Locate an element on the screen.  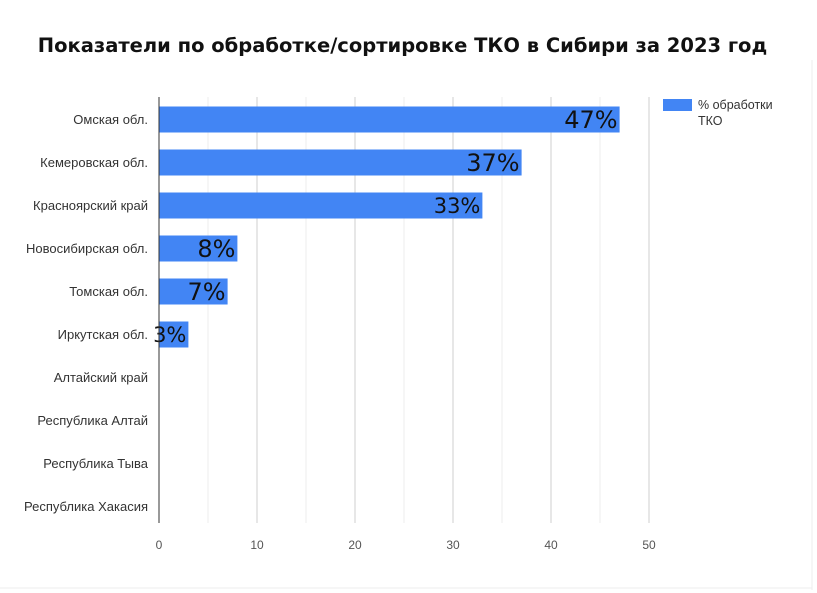
category-label: Республика Хакасия is located at coordinates (86, 506).